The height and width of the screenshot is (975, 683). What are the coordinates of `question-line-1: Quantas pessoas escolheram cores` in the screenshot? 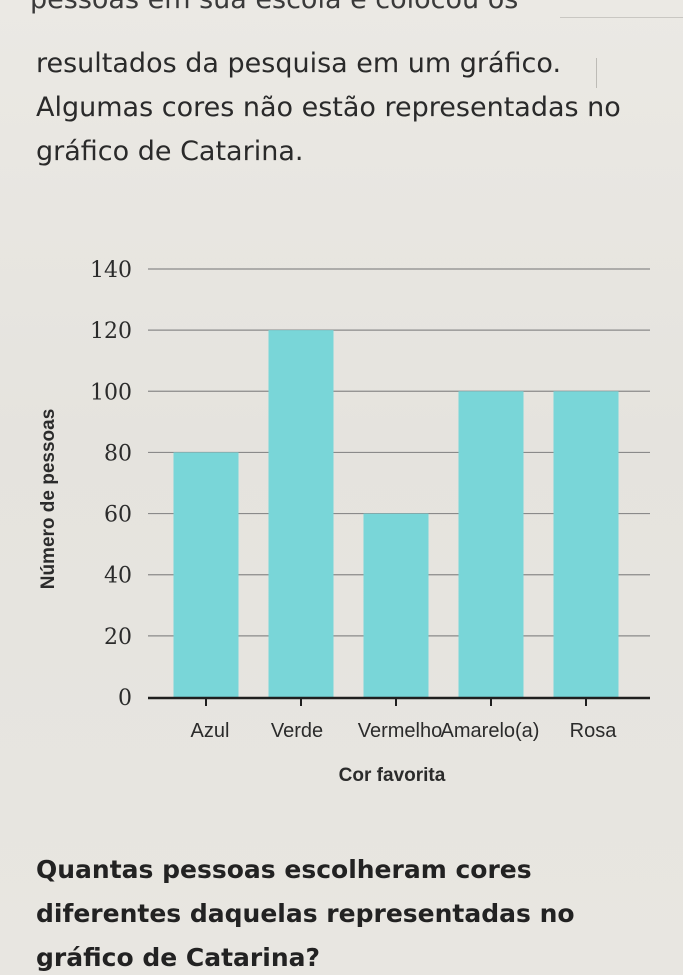 It's located at (284, 869).